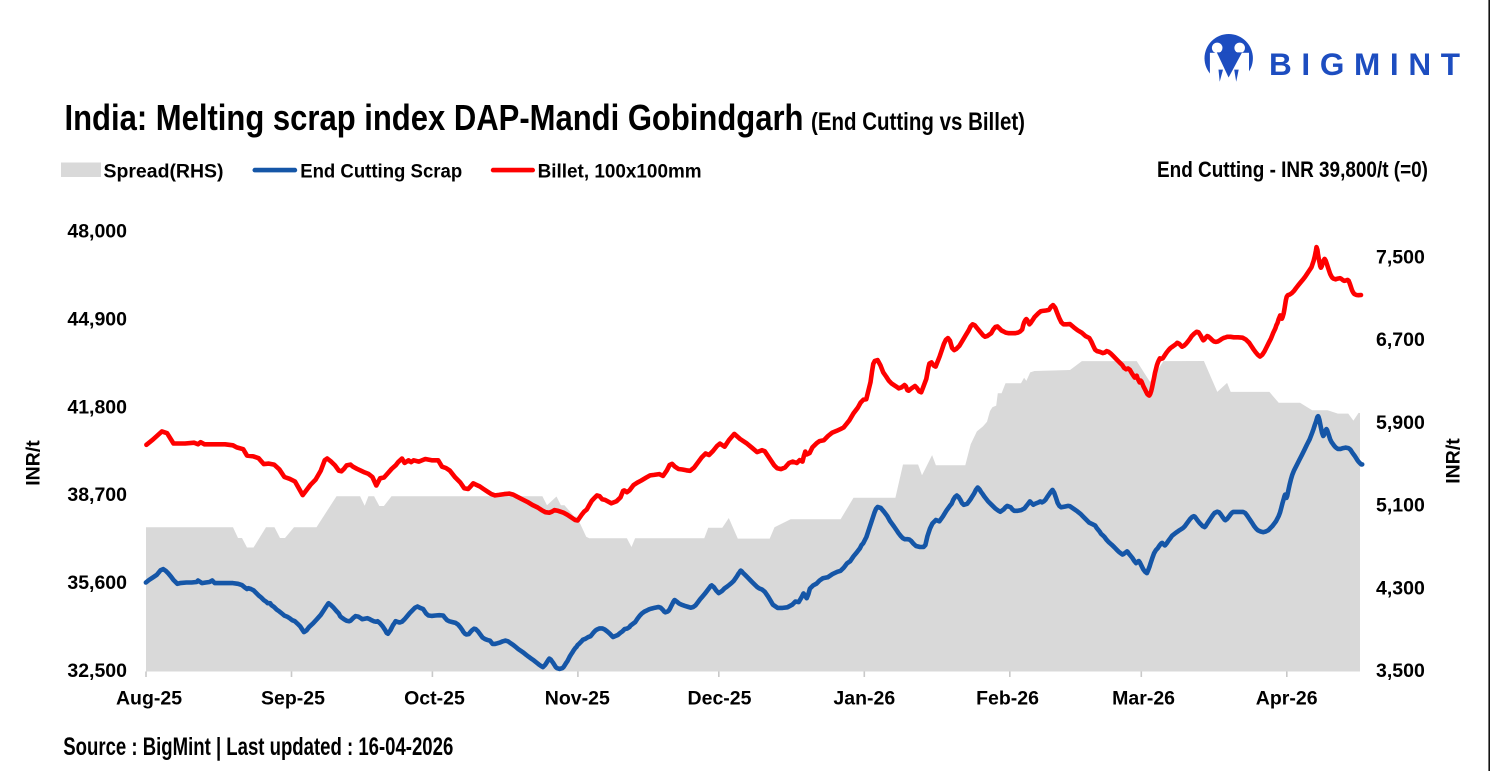 This screenshot has height=781, width=1490. What do you see at coordinates (1400, 257) in the screenshot?
I see `svg-text: 7,500` at bounding box center [1400, 257].